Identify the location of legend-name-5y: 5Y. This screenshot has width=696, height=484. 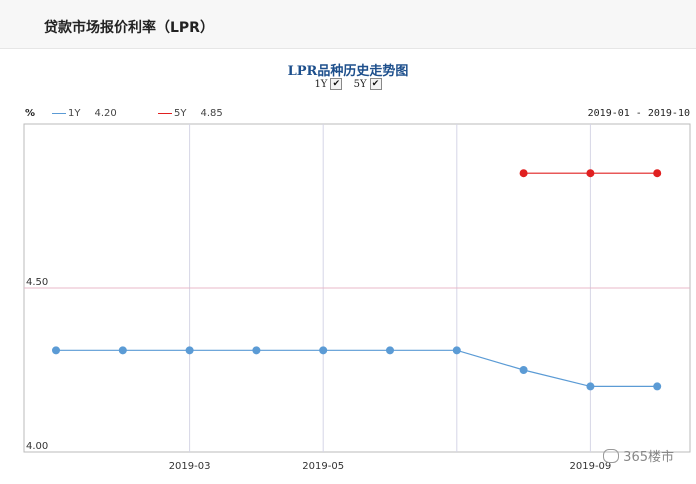
(180, 113).